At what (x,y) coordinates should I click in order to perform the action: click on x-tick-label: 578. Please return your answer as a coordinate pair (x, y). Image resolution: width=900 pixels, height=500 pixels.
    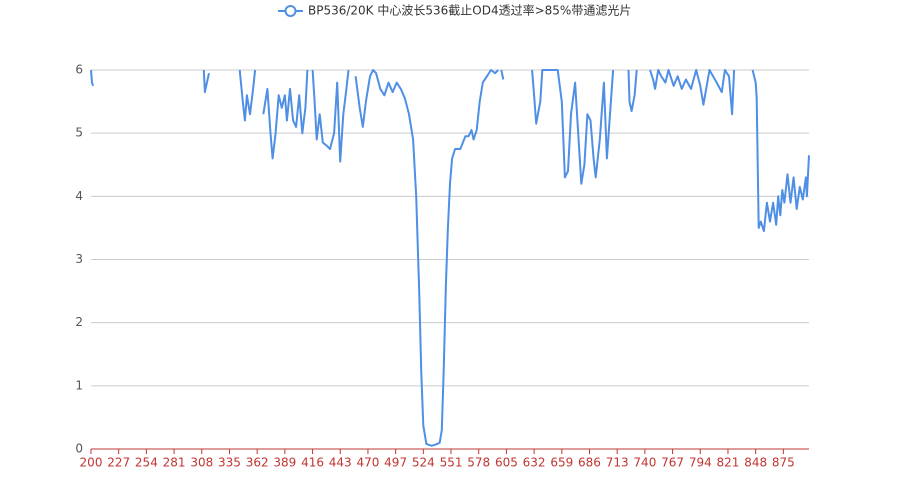
    Looking at the image, I should click on (478, 463).